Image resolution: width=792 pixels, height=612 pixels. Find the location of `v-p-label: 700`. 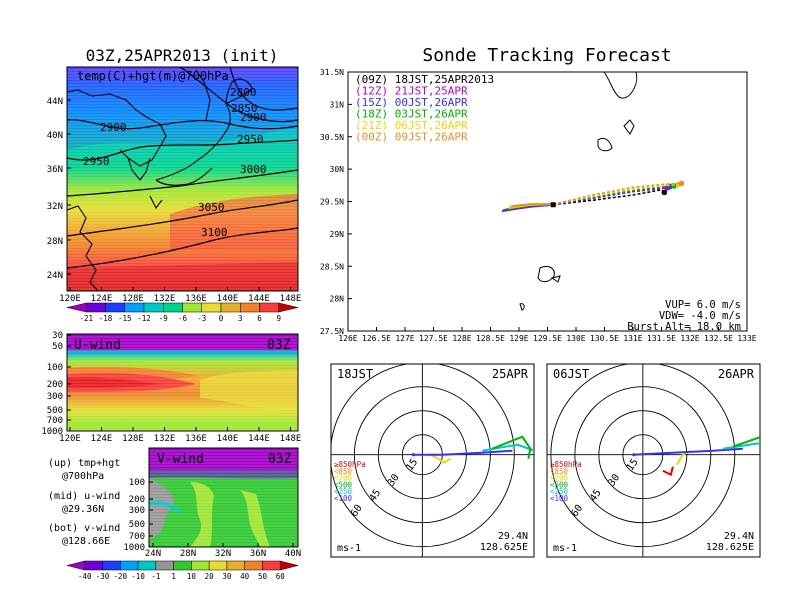

v-p-label: 700 is located at coordinates (137, 537).